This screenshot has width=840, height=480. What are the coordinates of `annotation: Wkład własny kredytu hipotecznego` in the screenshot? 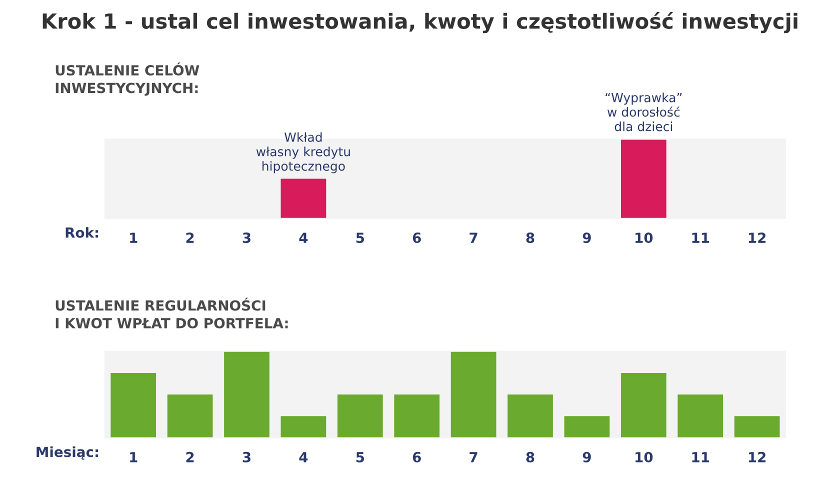 It's located at (303, 153).